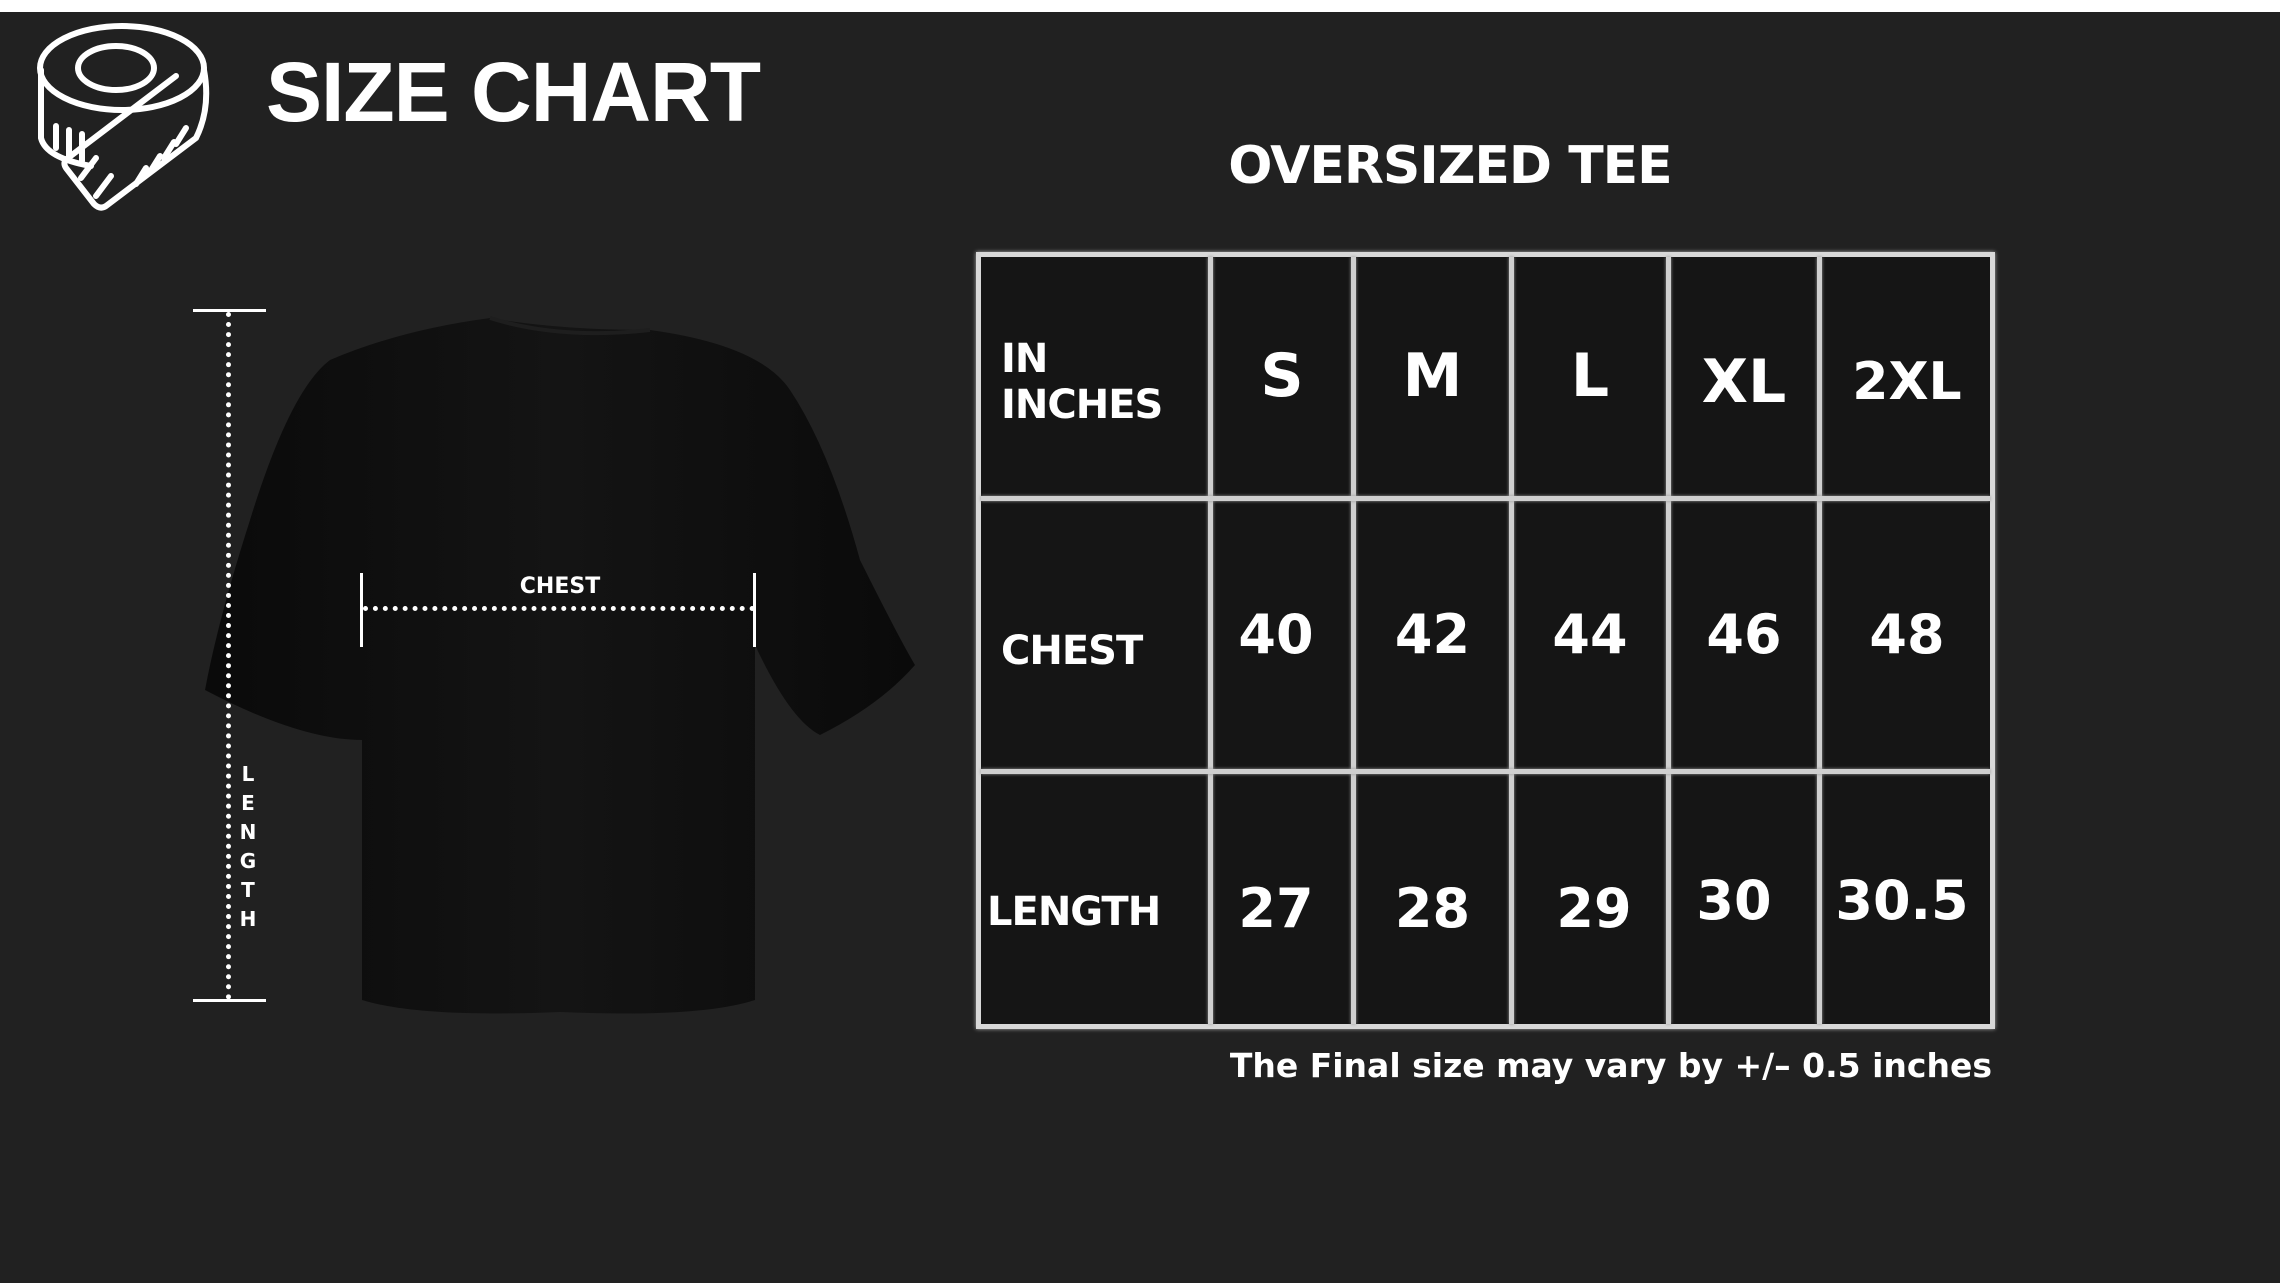  Describe the element at coordinates (229, 310) in the screenshot. I see `length-top-cap` at that location.